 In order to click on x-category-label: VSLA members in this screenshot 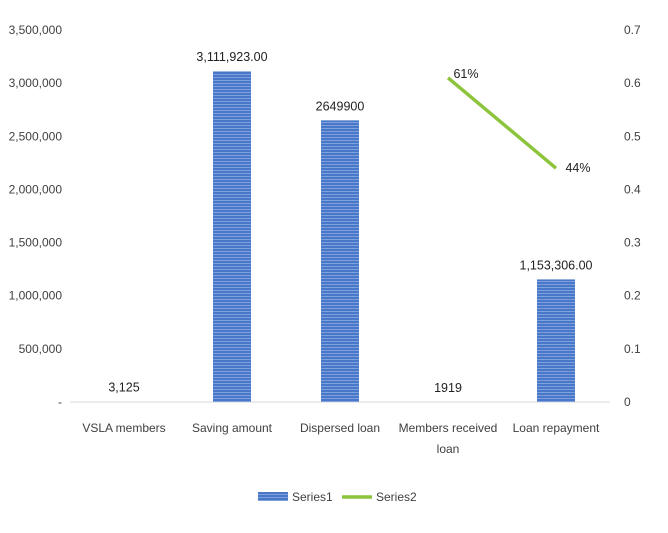, I will do `click(123, 428)`.